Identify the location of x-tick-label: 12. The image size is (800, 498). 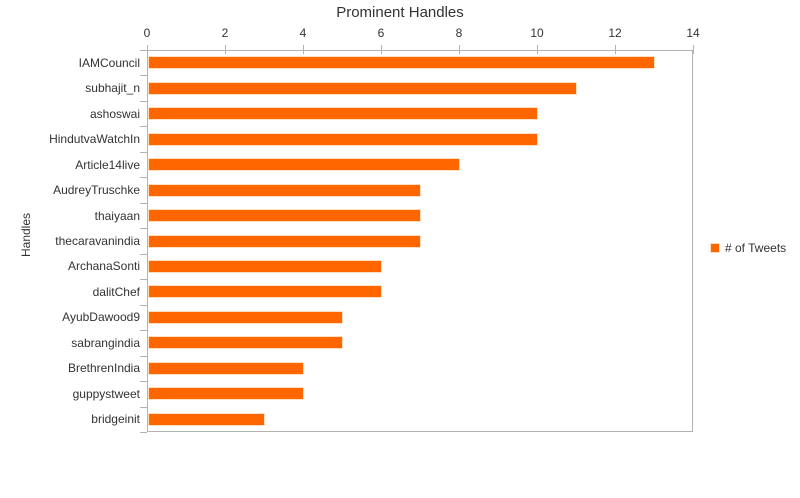
(615, 33).